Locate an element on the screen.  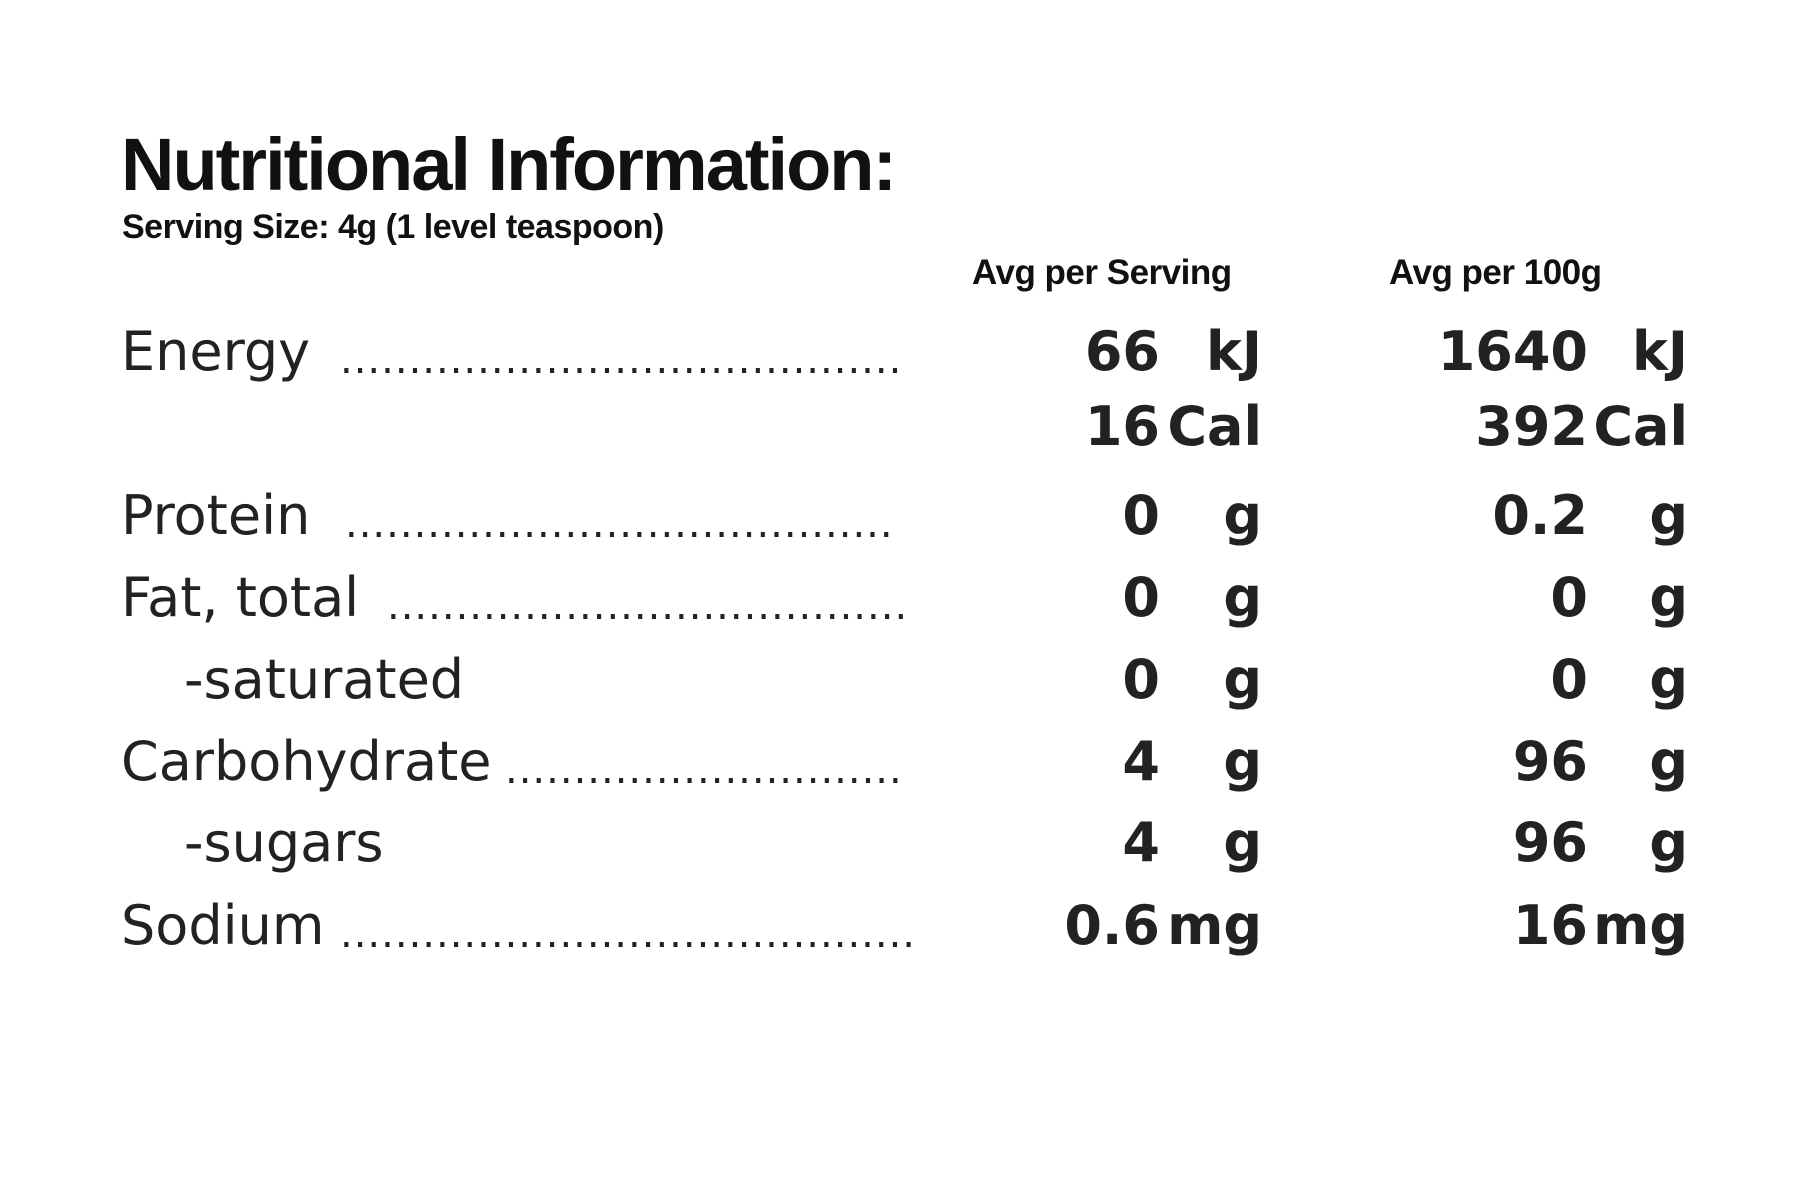
per-serving-unit: kJ is located at coordinates (1233, 351).